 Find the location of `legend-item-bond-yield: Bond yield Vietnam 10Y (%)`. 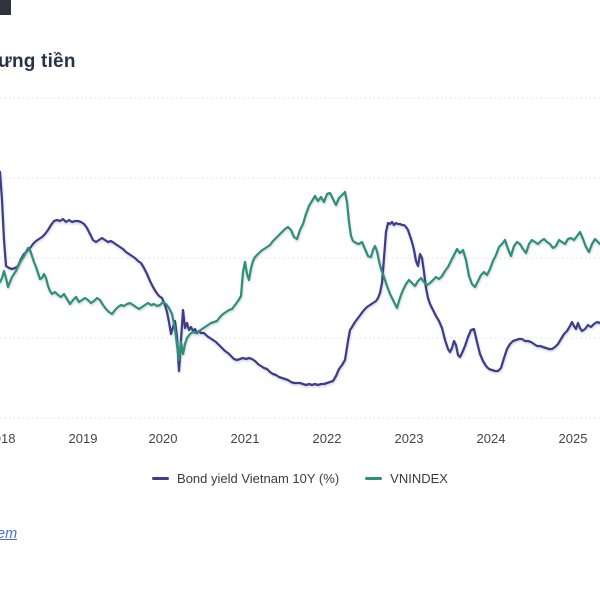

legend-item-bond-yield: Bond yield Vietnam 10Y (%) is located at coordinates (245, 478).